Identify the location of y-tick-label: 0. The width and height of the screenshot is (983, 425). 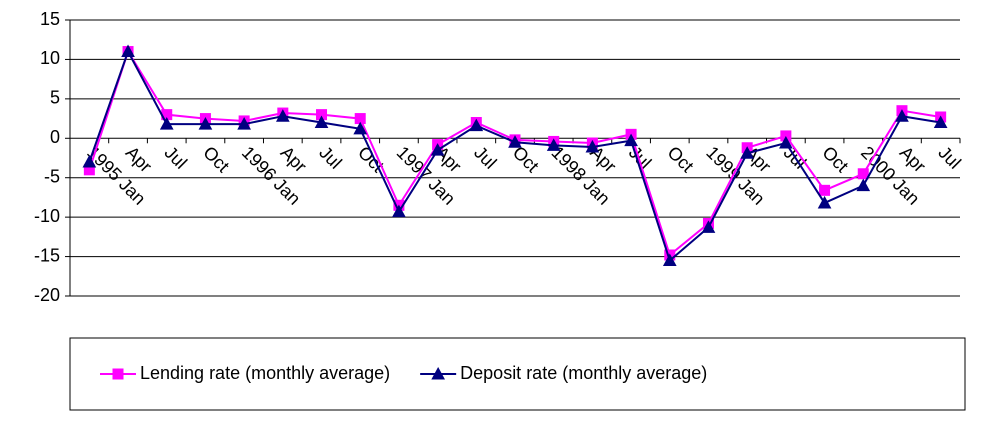
(55, 137).